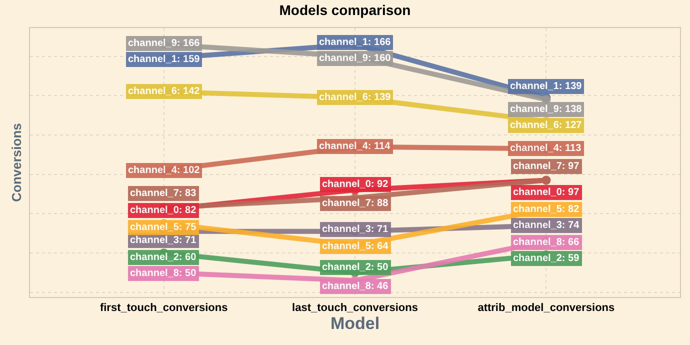 Image resolution: width=690 pixels, height=345 pixels. What do you see at coordinates (546, 125) in the screenshot?
I see `data-label: channel_6: 127` at bounding box center [546, 125].